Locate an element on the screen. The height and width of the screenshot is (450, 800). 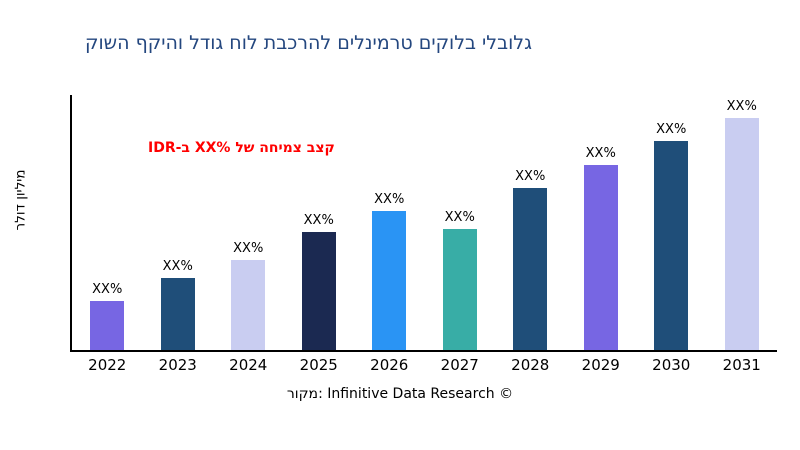
bar-2029 is located at coordinates (600, 257).